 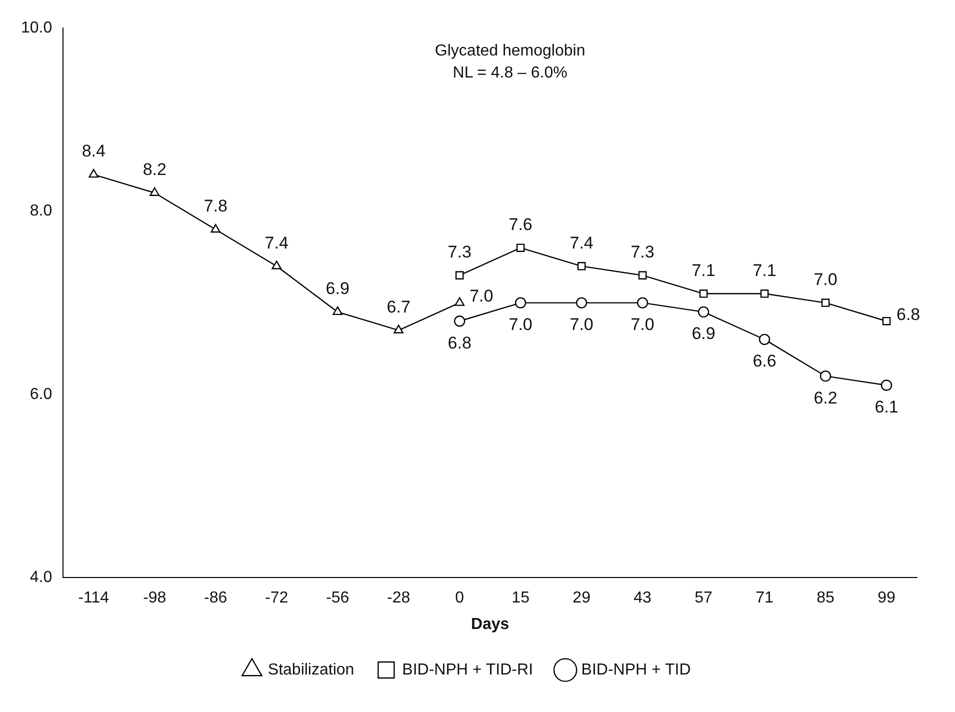 What do you see at coordinates (765, 598) in the screenshot?
I see `x-tick-label: 71` at bounding box center [765, 598].